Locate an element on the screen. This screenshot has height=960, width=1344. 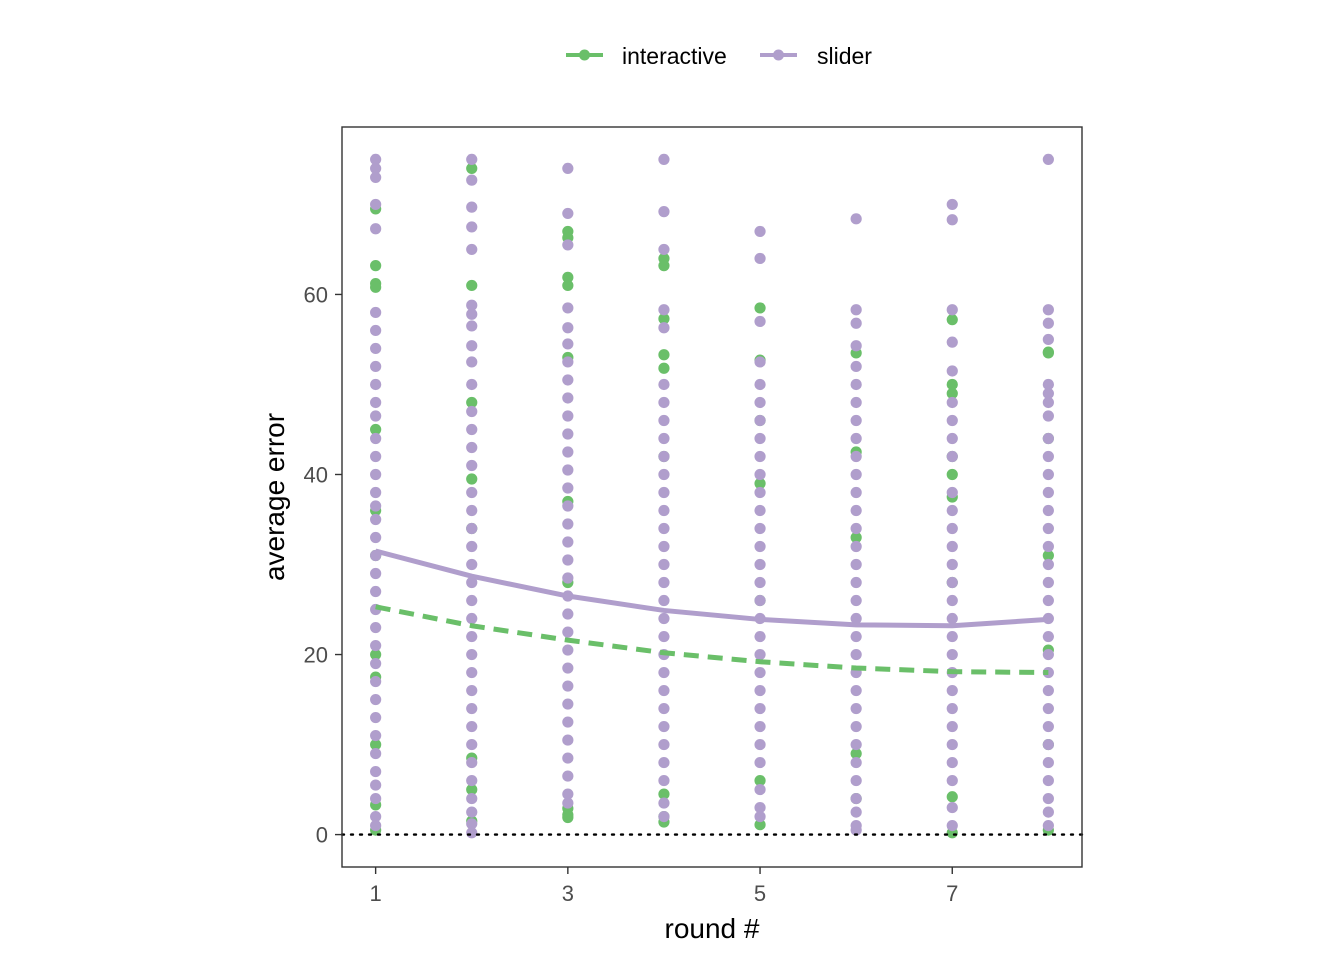
legend-label-slider: slider is located at coordinates (844, 56).